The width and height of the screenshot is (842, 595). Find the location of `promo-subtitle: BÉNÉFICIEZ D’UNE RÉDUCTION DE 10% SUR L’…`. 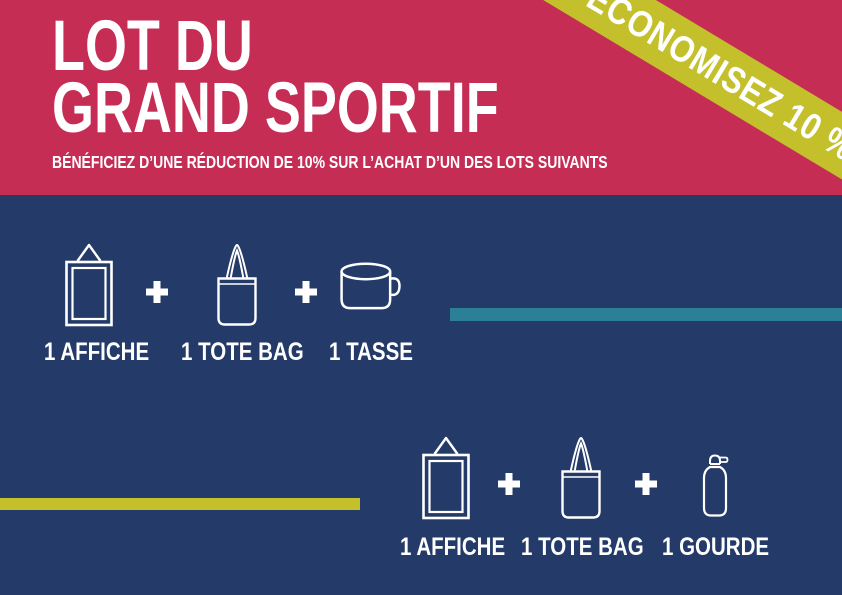

promo-subtitle: BÉNÉFICIEZ D’UNE RÉDUCTION DE 10% SUR L’… is located at coordinates (330, 162).